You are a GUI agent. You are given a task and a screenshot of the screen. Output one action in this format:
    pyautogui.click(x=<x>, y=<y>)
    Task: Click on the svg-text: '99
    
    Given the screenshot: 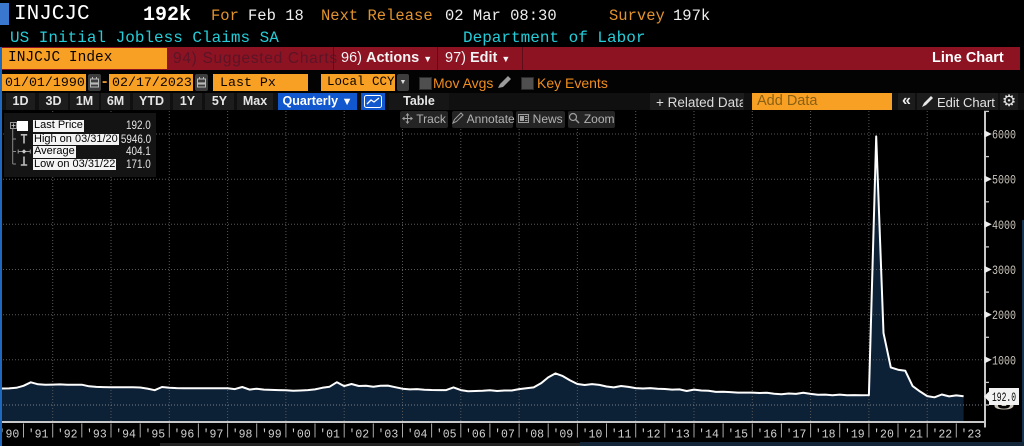 What is the action you would take?
    pyautogui.click(x=271, y=435)
    